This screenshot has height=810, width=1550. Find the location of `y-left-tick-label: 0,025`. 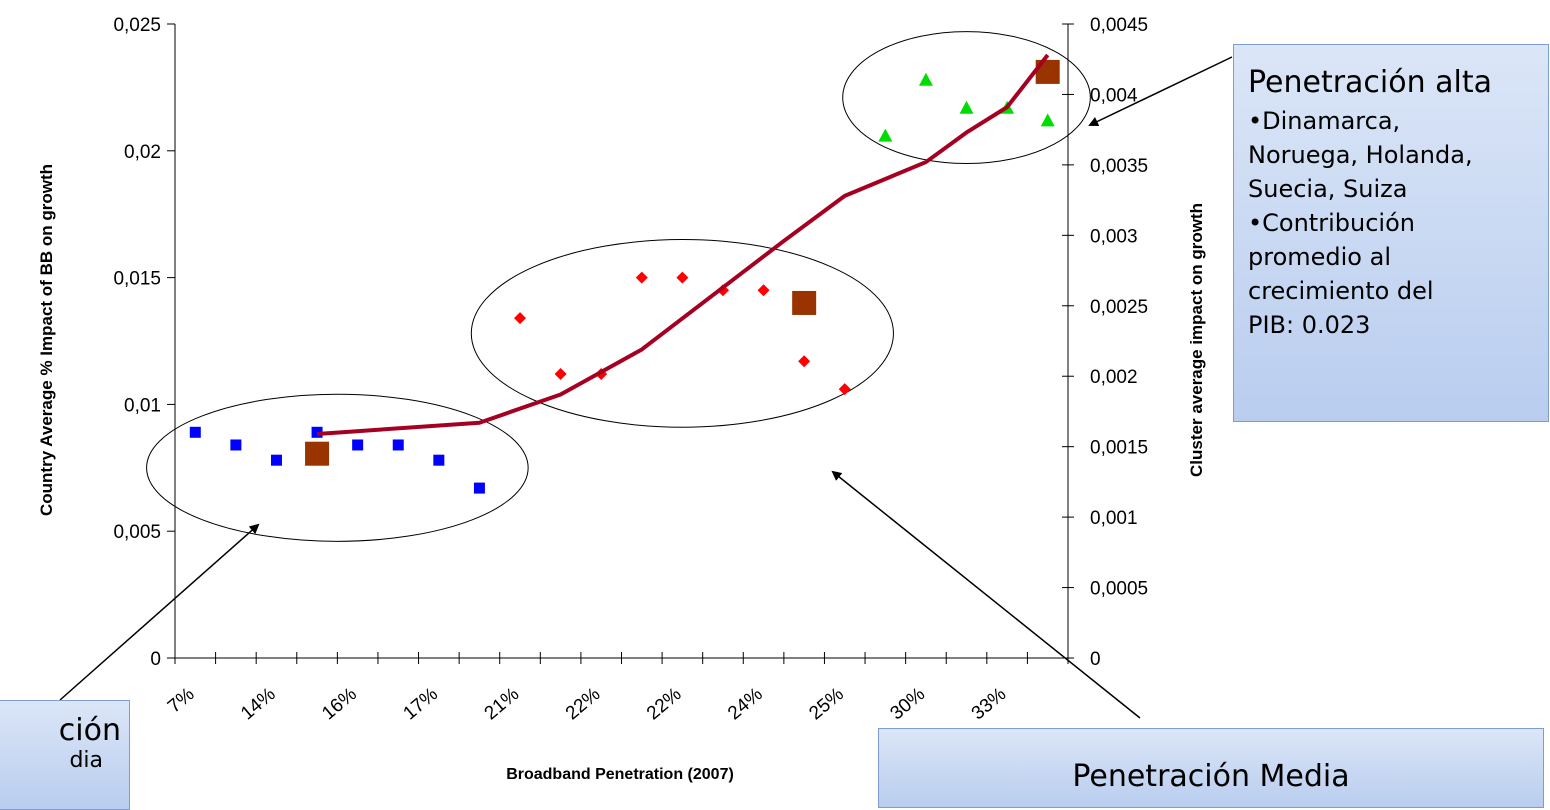

y-left-tick-label: 0,025 is located at coordinates (137, 25).